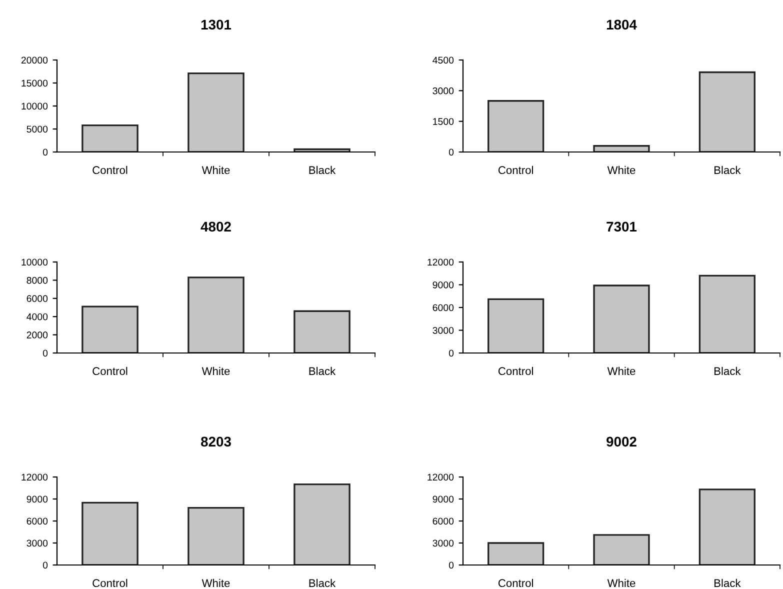 The image size is (783, 589). Describe the element at coordinates (621, 227) in the screenshot. I see `chart-title: 7301` at that location.